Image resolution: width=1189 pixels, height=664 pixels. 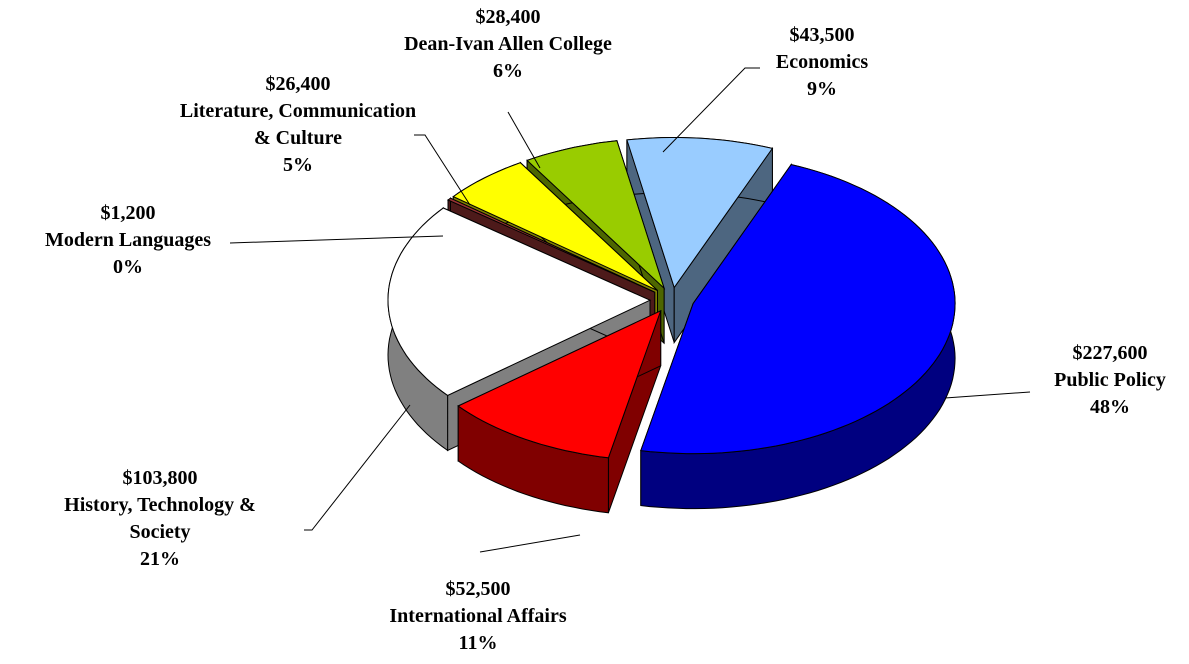 I want to click on category-label: Modern Languages, so click(x=128, y=240).